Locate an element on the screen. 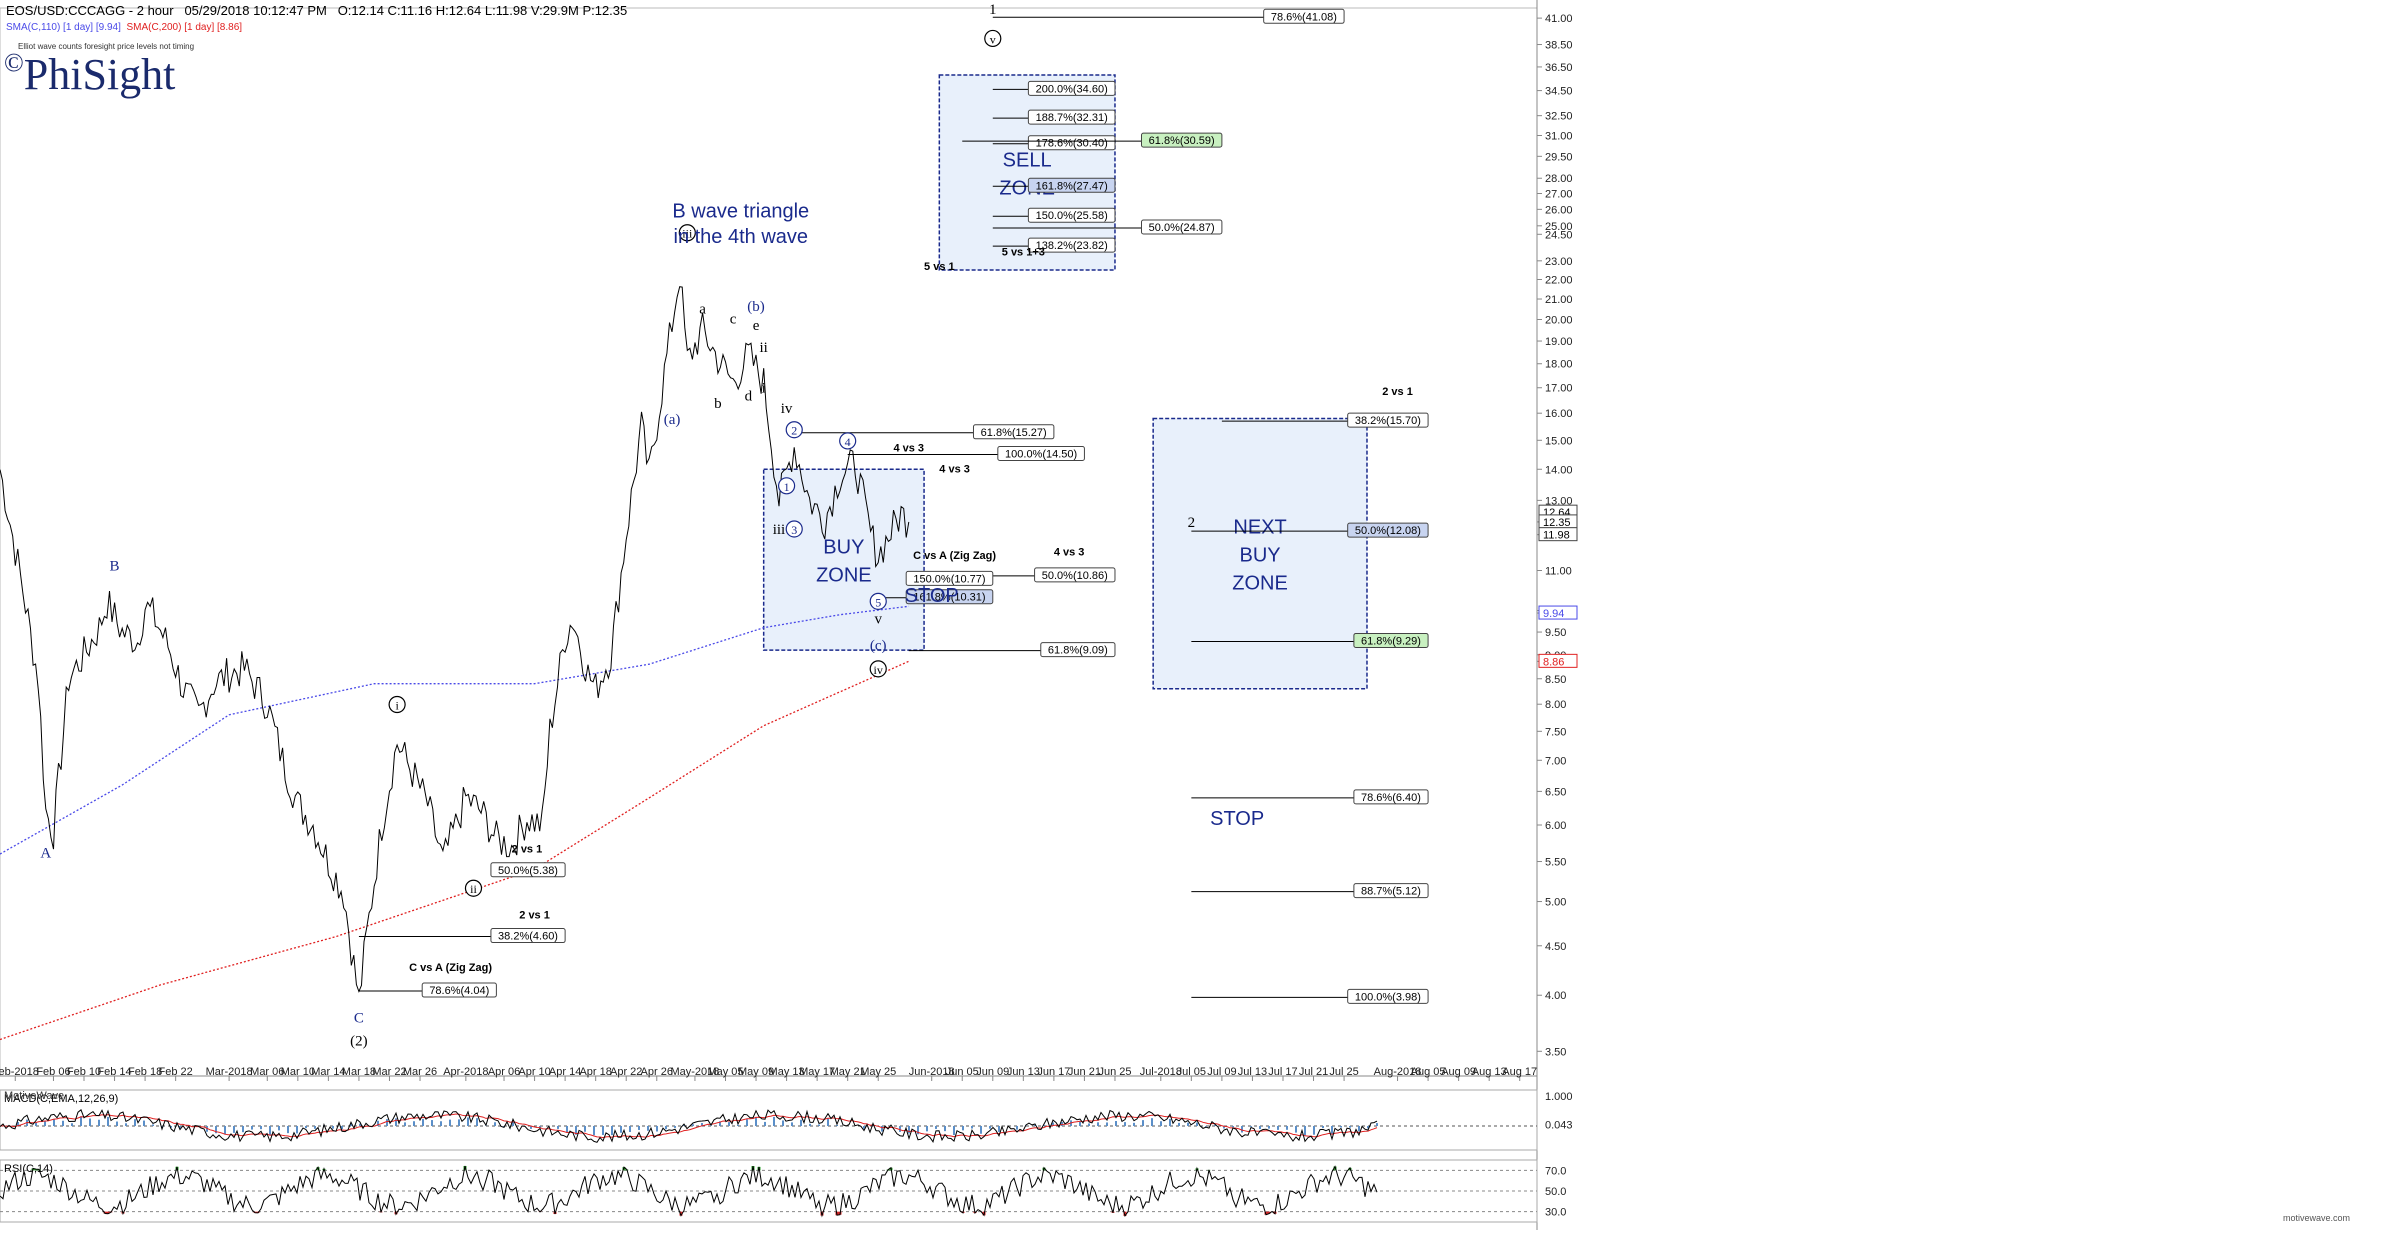  fib-level-label: 38.2%(4.60) is located at coordinates (528, 937).